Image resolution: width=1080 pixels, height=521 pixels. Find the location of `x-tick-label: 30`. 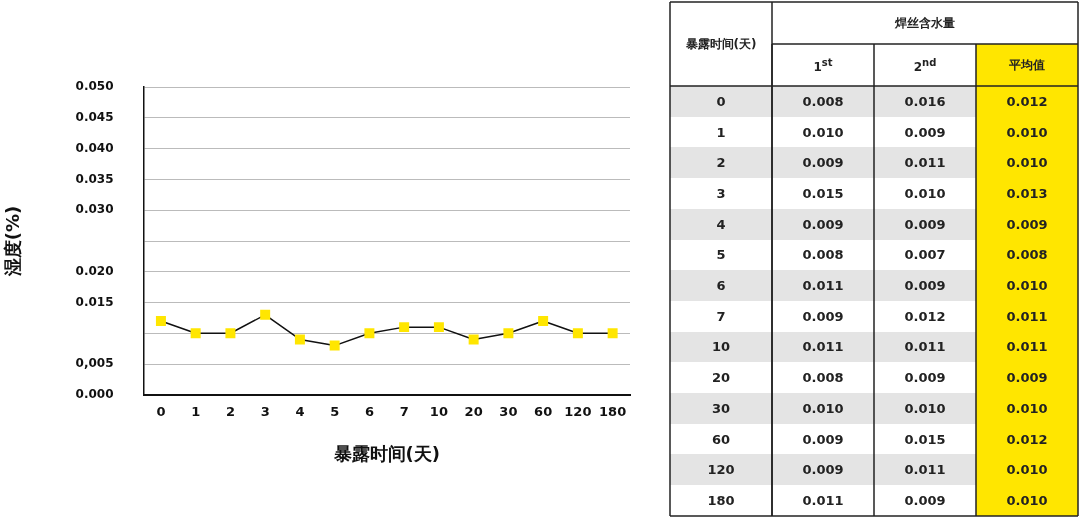

x-tick-label: 30 is located at coordinates (508, 411).